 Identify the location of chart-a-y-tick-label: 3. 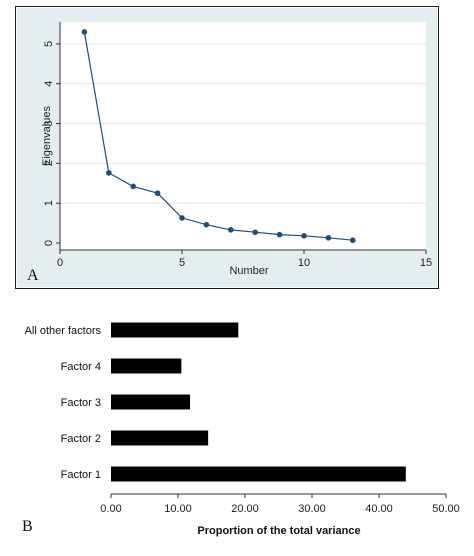
(49, 123).